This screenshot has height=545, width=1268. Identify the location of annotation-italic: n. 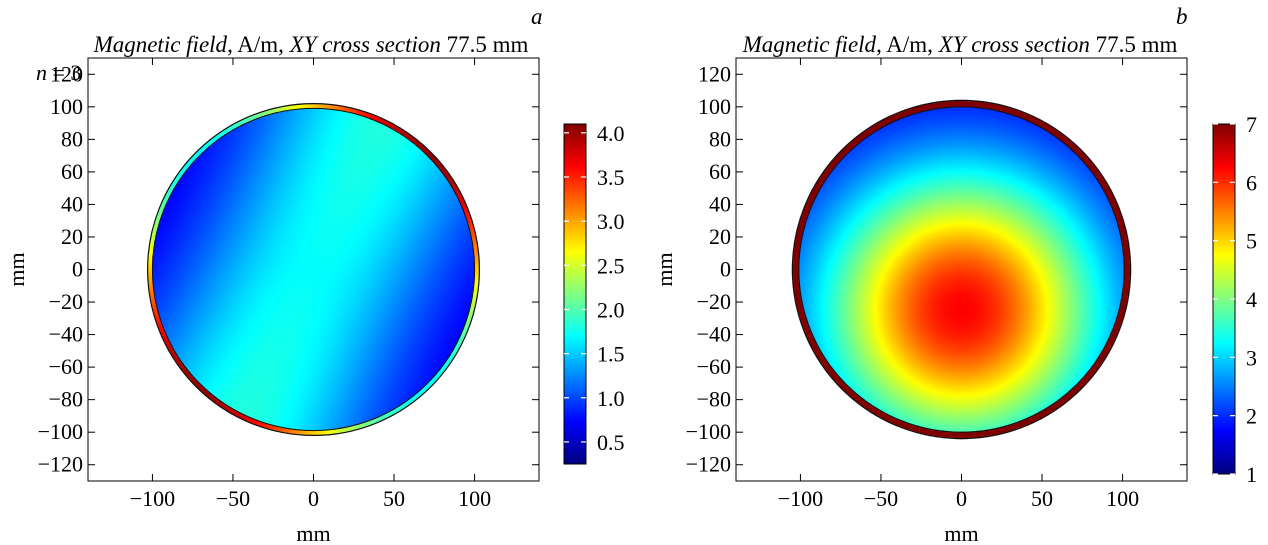
(41, 72).